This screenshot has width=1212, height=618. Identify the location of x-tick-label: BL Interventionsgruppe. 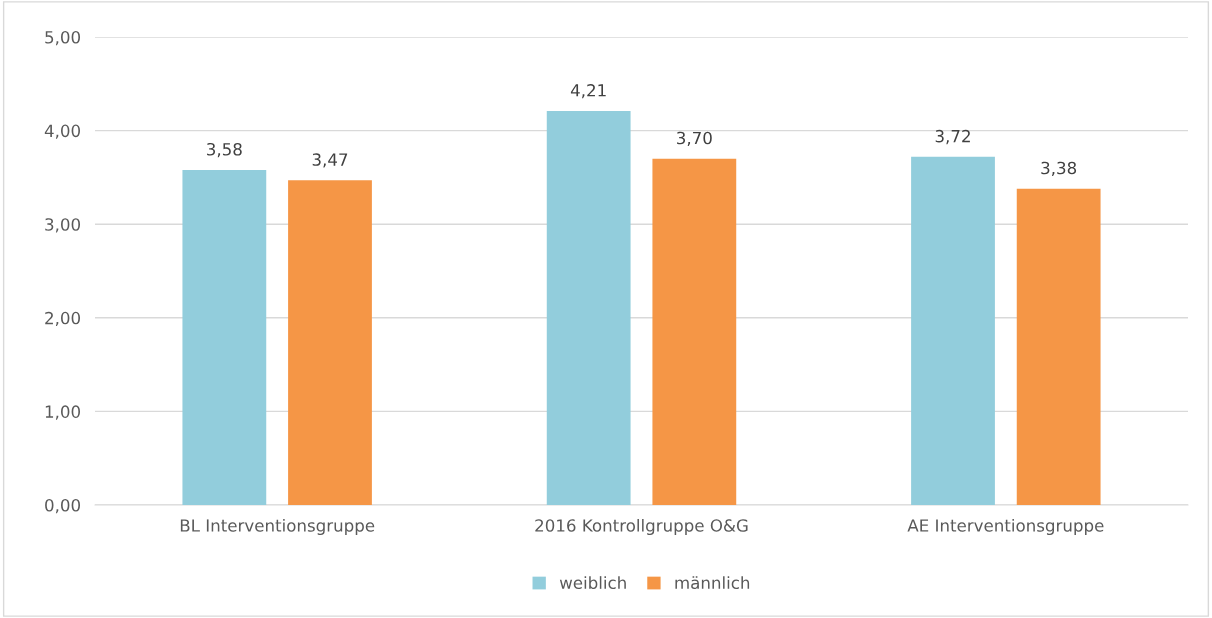
(277, 527).